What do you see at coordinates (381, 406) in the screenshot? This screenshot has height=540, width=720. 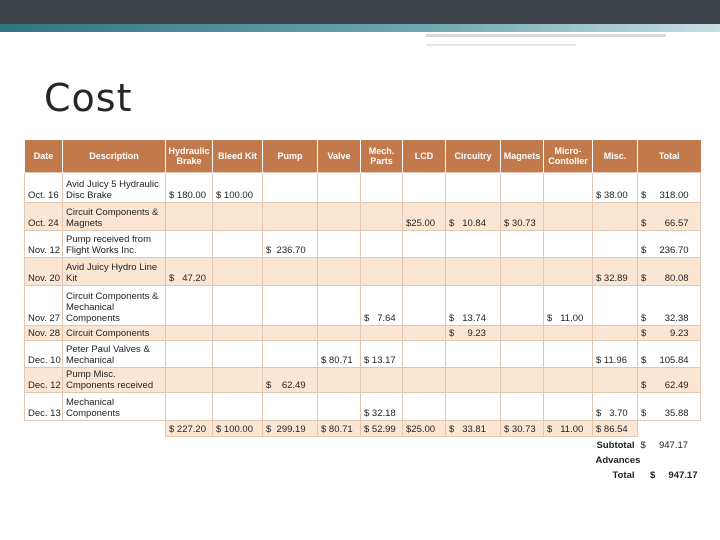 I see `table-cell: $ 32.18` at bounding box center [381, 406].